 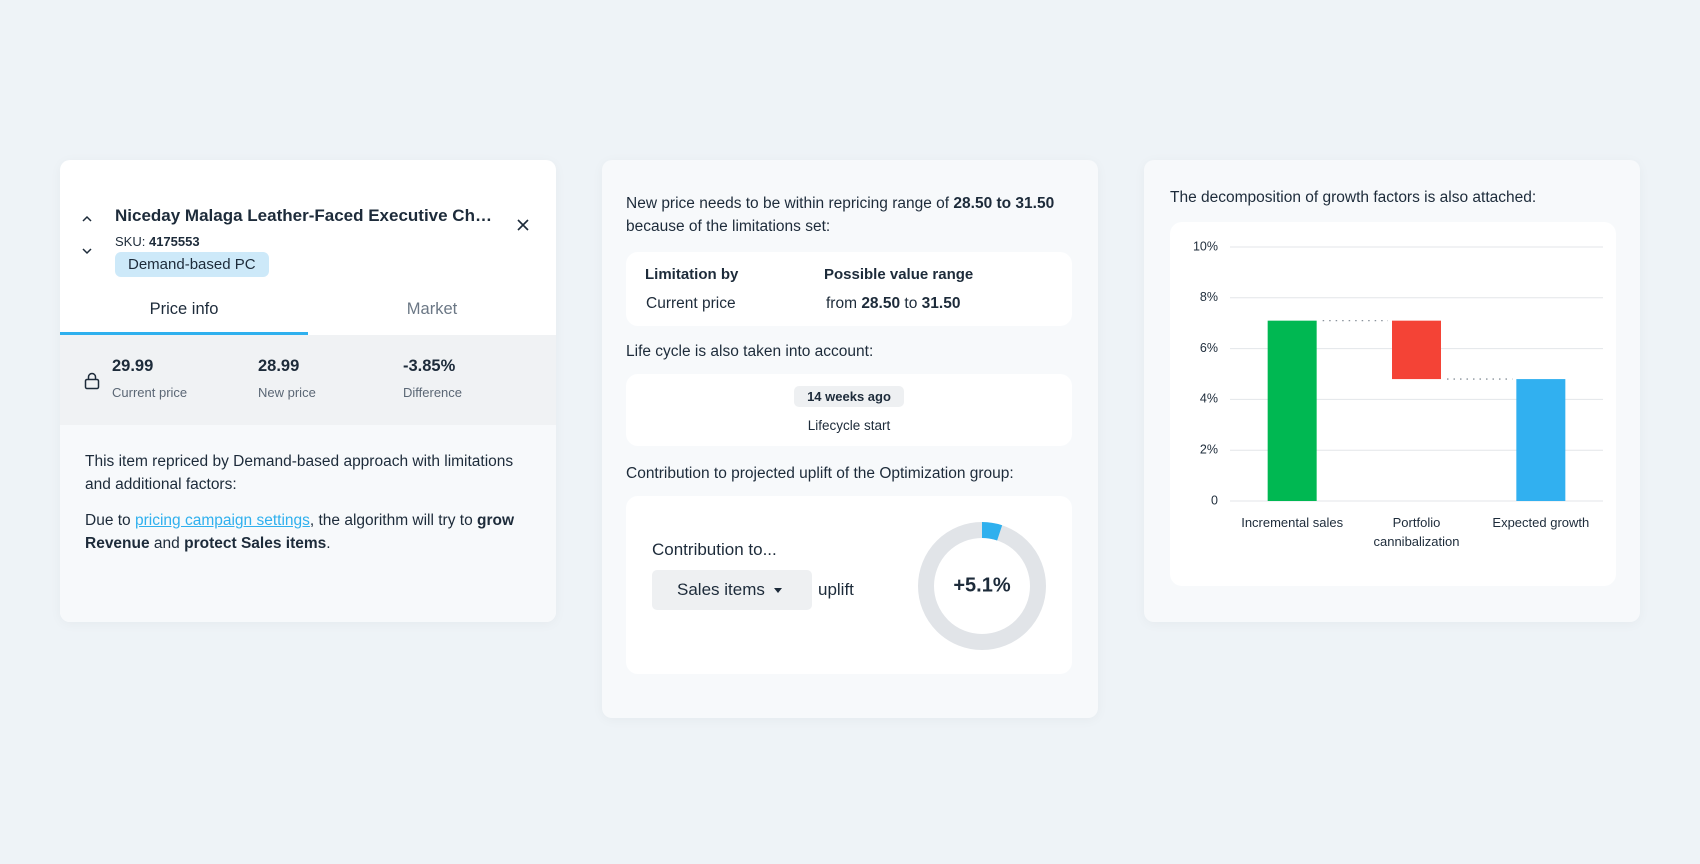 What do you see at coordinates (429, 366) in the screenshot?
I see `metric-value: -3.85%` at bounding box center [429, 366].